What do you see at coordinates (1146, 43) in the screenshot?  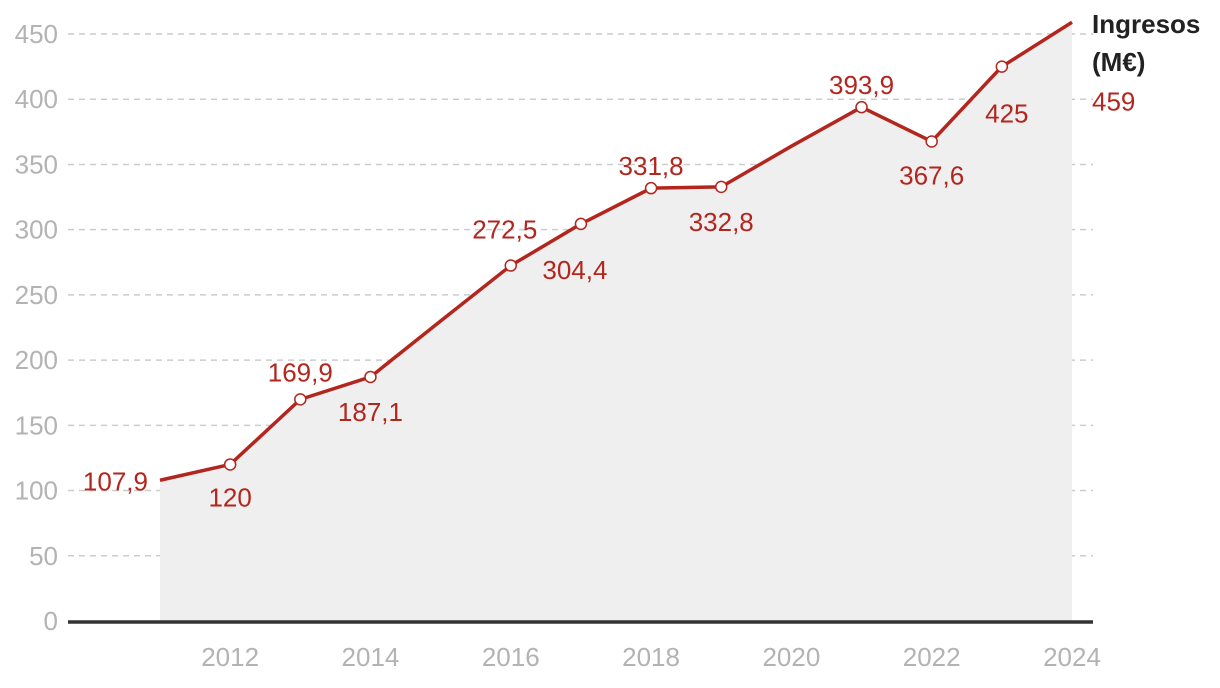 I see `series-name-label: Ingresos (M€)` at bounding box center [1146, 43].